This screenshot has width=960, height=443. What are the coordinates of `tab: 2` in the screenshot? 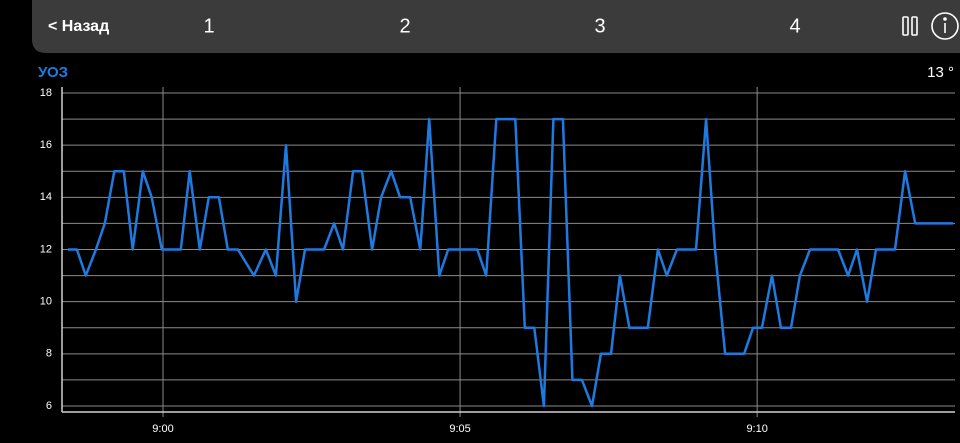 It's located at (404, 26).